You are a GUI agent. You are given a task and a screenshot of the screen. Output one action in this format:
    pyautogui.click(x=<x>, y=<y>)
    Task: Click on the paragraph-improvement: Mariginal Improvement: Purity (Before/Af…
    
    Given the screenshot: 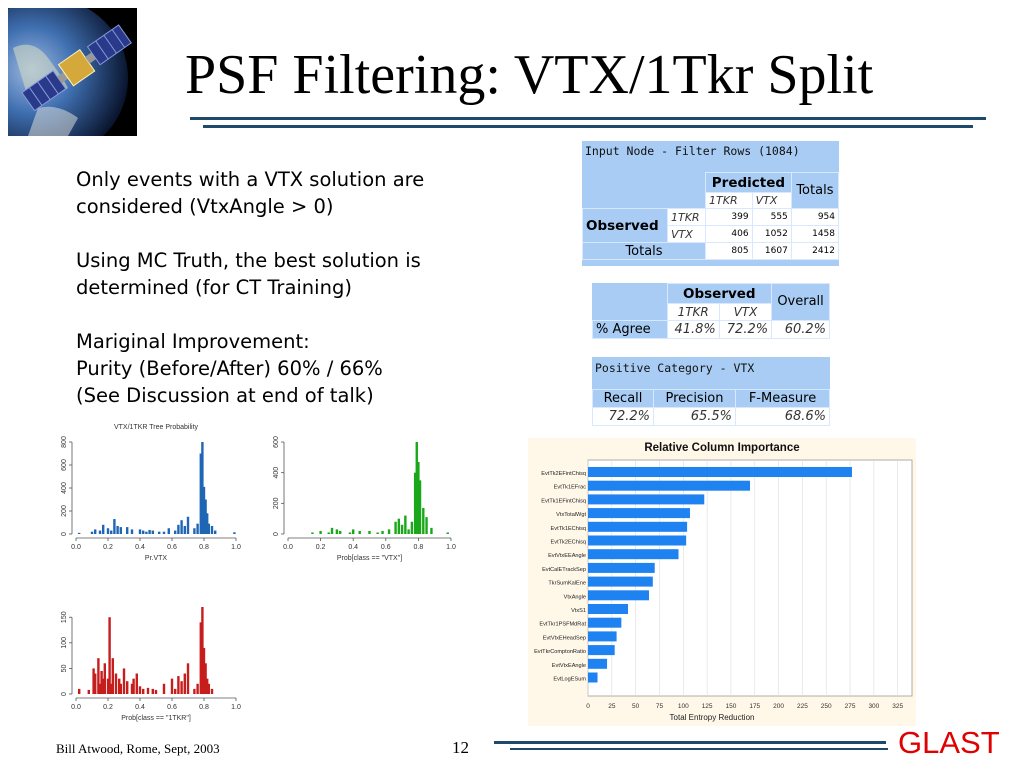 What is the action you would take?
    pyautogui.click(x=229, y=368)
    